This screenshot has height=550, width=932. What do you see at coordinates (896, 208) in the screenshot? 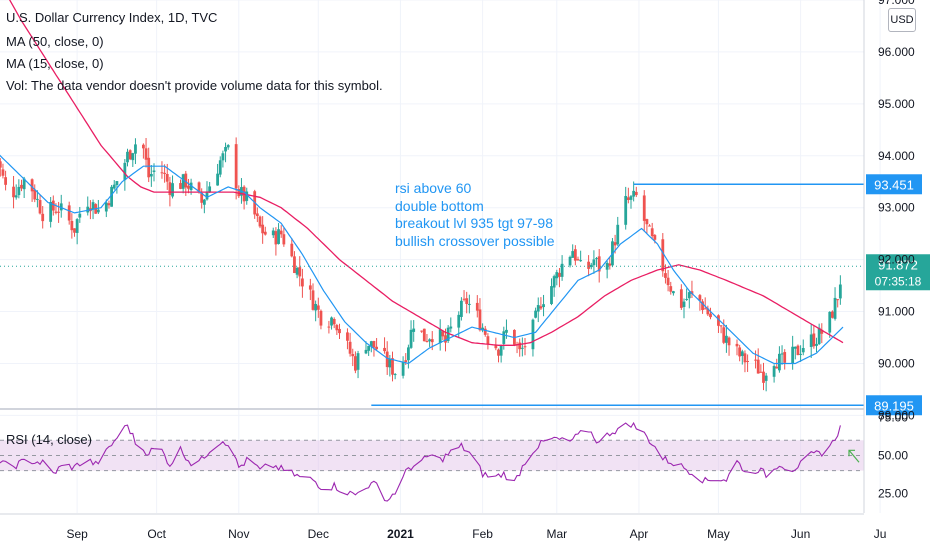
I see `price-tick-label: 93.000` at bounding box center [896, 208].